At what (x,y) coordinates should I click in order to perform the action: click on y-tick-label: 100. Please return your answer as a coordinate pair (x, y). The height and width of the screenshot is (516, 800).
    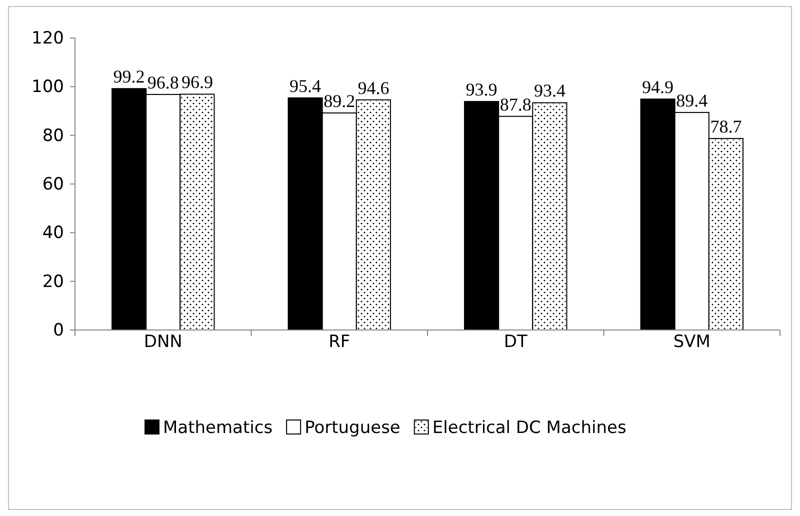
    Looking at the image, I should click on (48, 87).